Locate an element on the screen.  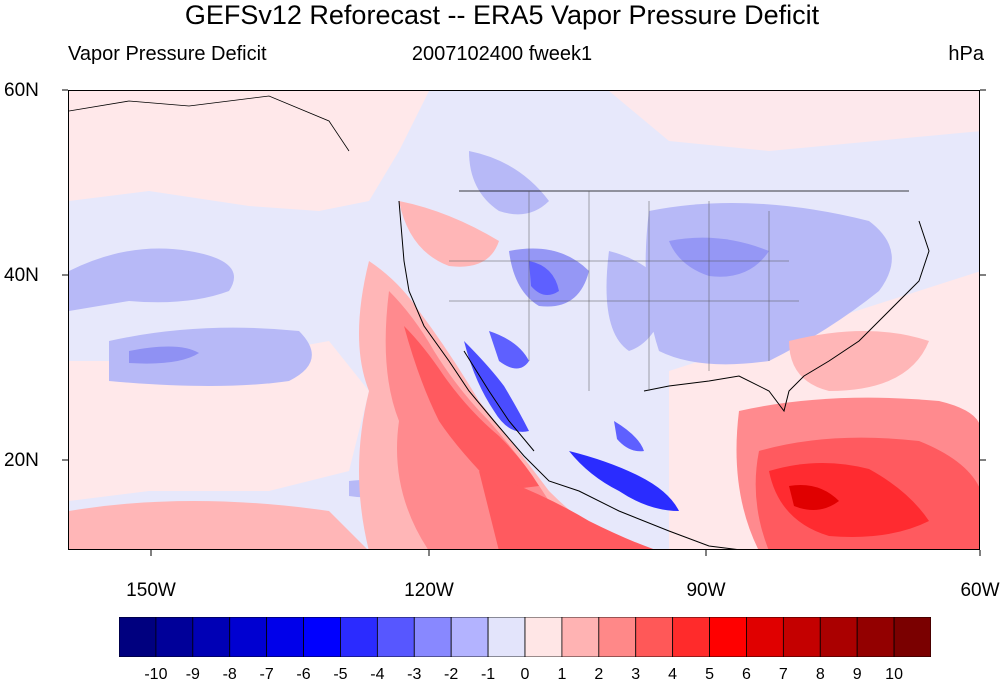
colorbar-tick-label: -7 is located at coordinates (266, 674).